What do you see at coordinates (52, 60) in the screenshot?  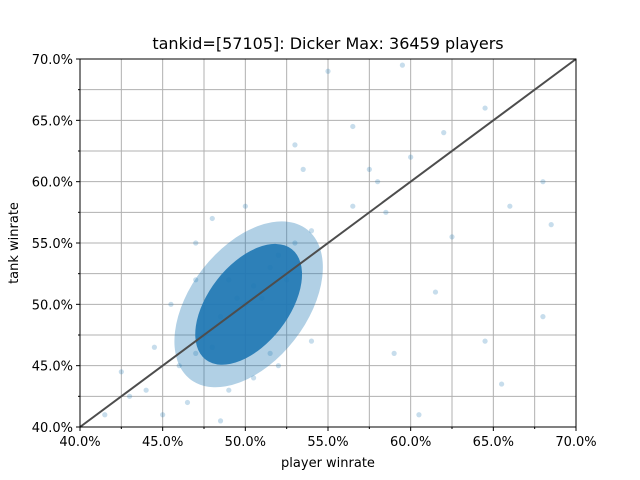 I see `y-tick-label: 70.0%` at bounding box center [52, 60].